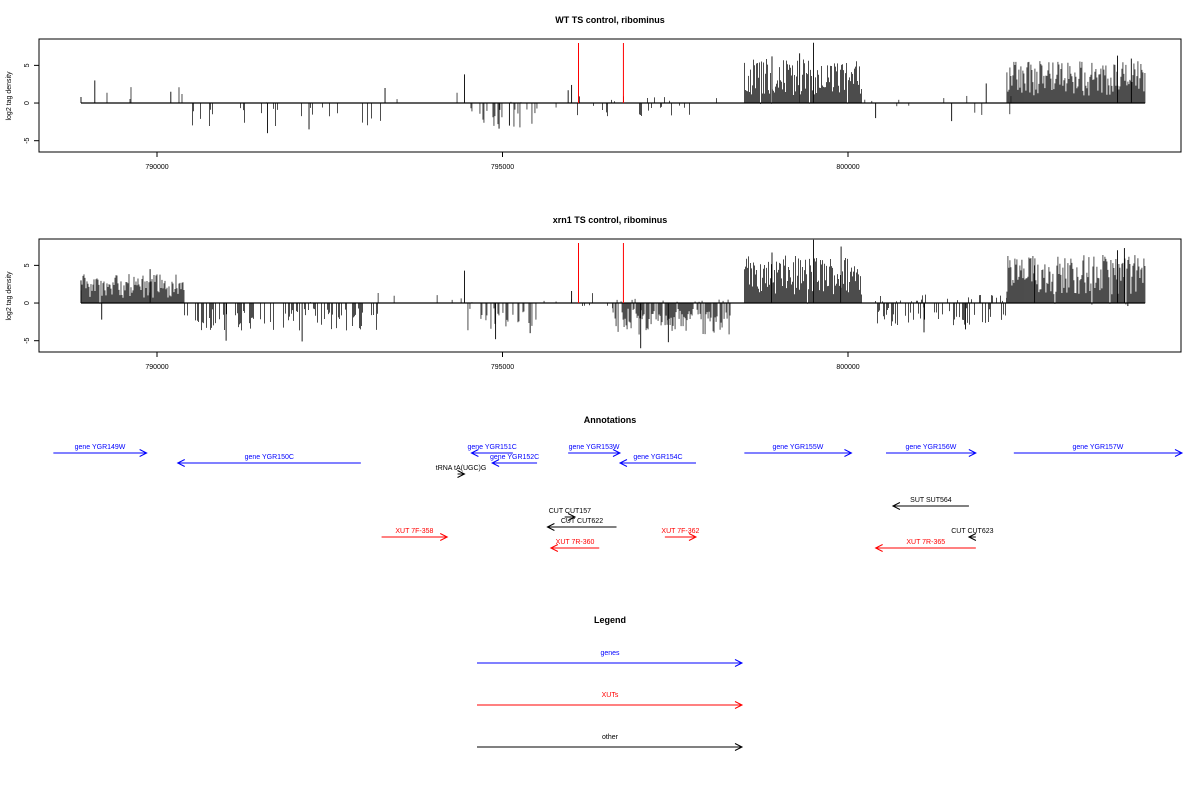 The width and height of the screenshot is (1200, 800). I want to click on annotation-feature: XUT 7R-360, so click(574, 545).